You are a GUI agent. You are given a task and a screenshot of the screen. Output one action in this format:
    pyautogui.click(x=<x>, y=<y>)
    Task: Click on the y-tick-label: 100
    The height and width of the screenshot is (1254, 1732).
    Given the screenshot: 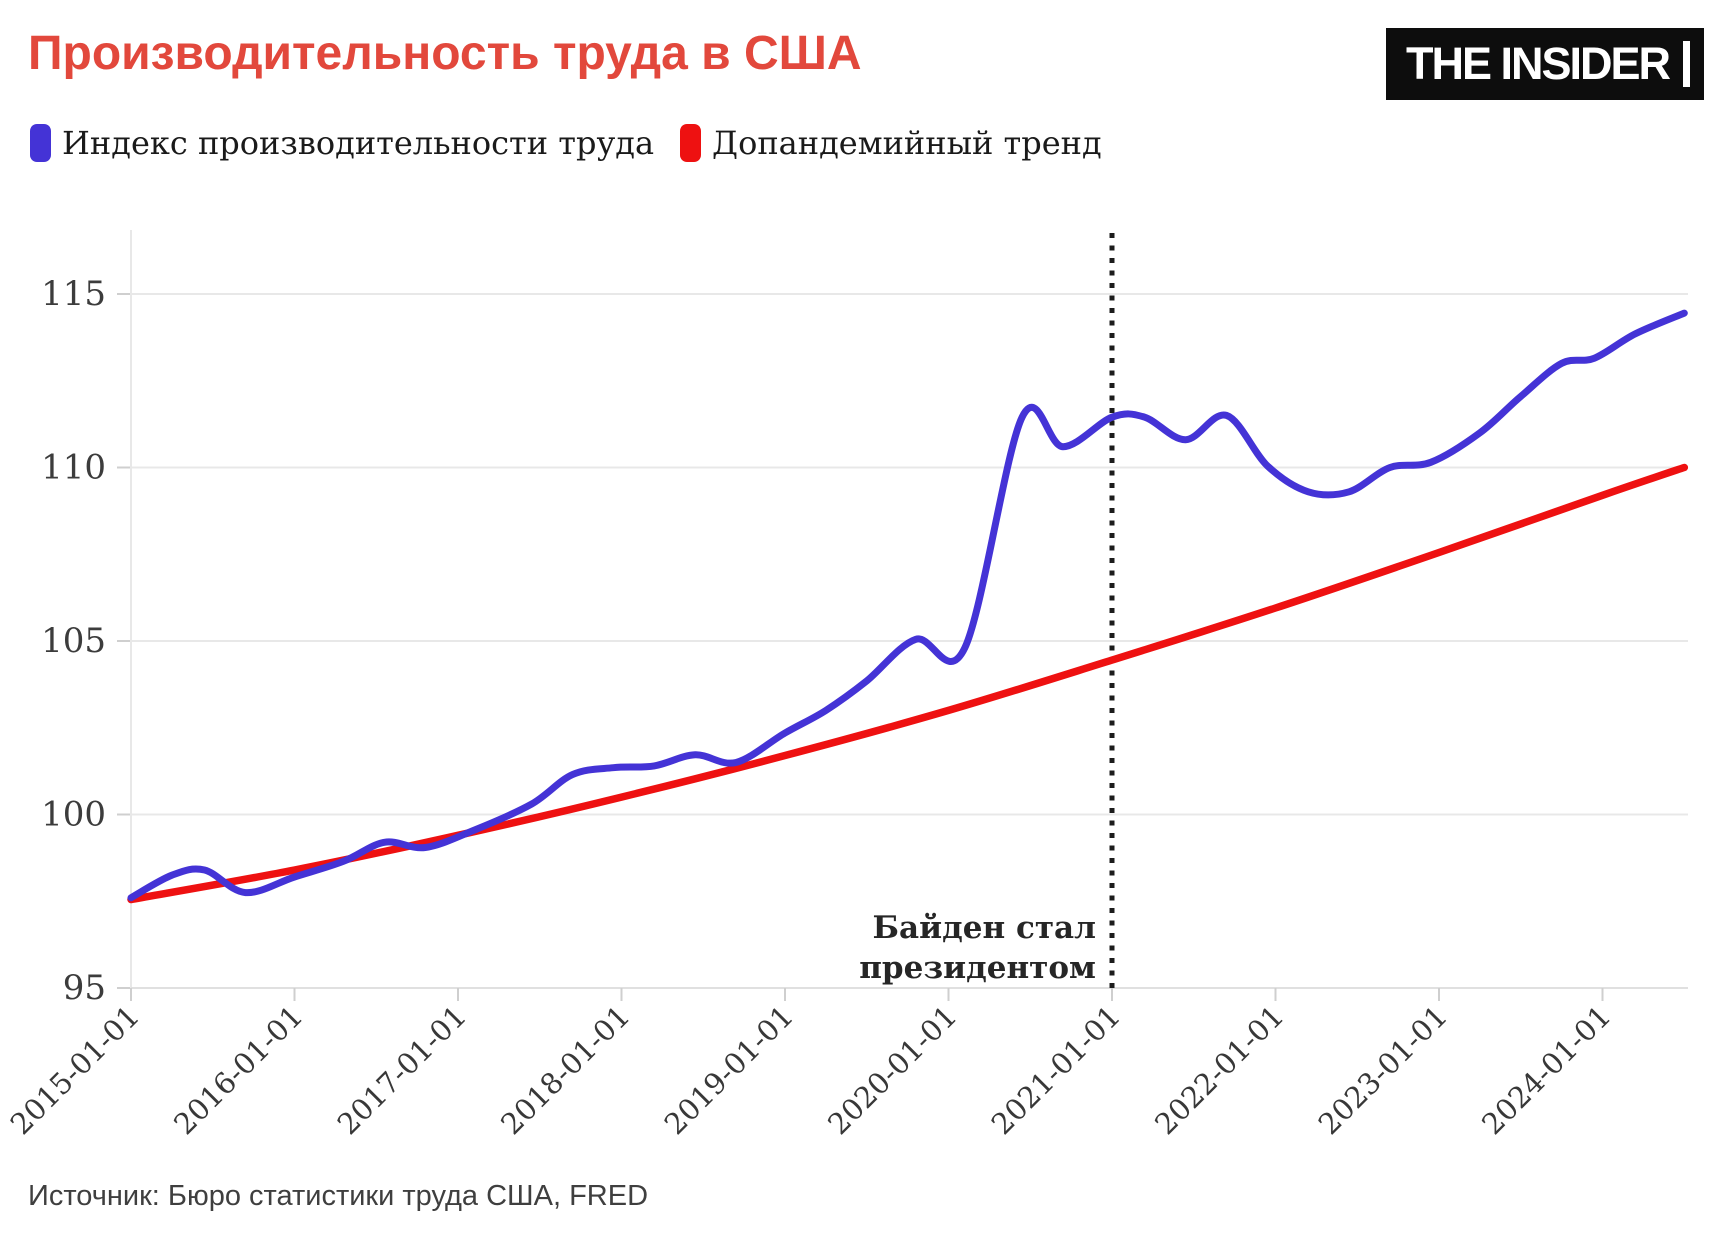 What is the action you would take?
    pyautogui.click(x=73, y=815)
    